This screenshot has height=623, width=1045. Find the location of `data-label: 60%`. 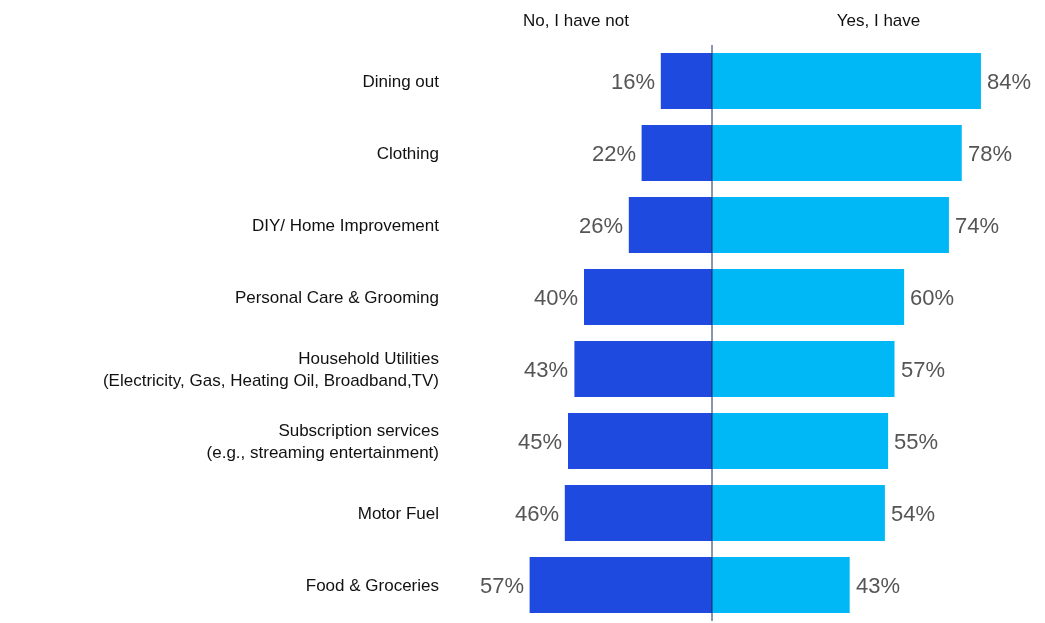

data-label: 60% is located at coordinates (932, 297).